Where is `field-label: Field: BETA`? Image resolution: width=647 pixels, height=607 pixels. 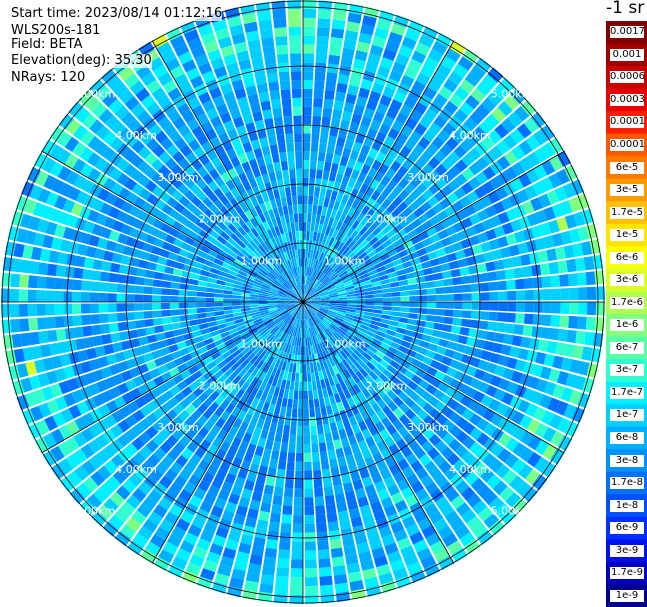
field-label: Field: BETA is located at coordinates (47, 44).